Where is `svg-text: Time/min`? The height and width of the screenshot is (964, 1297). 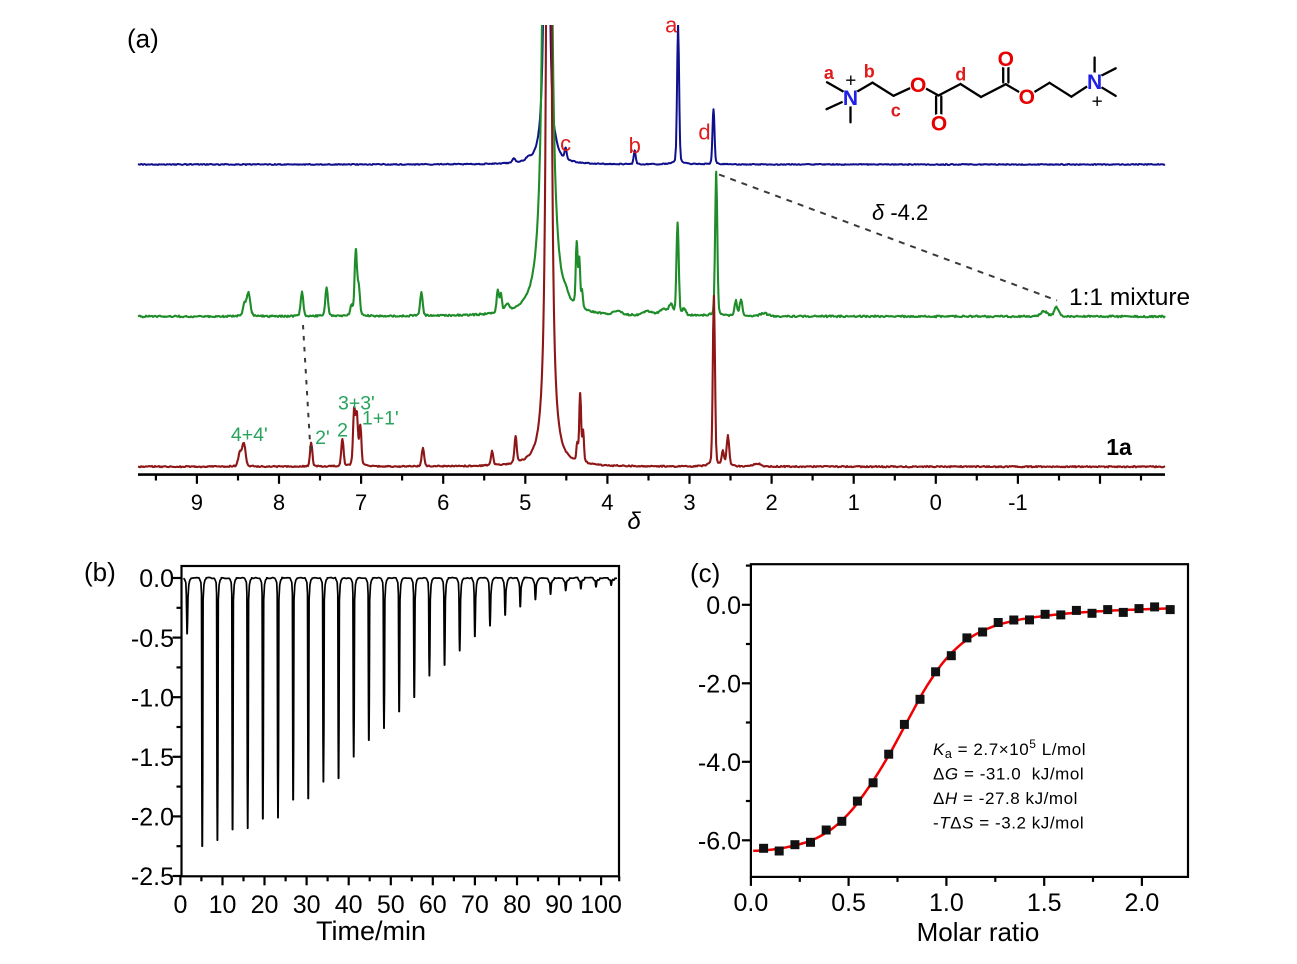
svg-text: Time/min is located at coordinates (371, 931).